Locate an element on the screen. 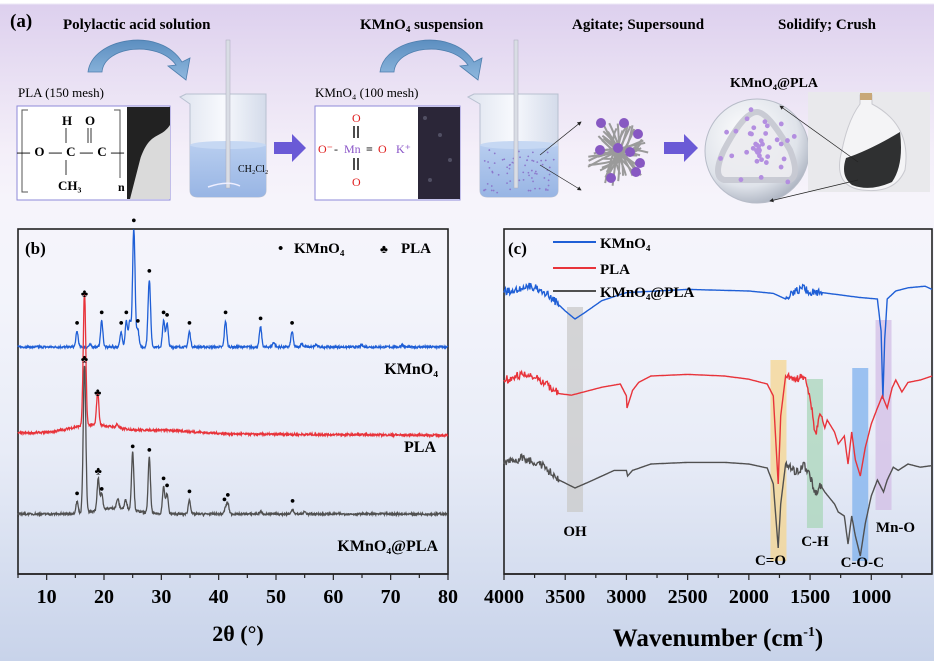  xrd-x-axis-title: 2θ (°) is located at coordinates (237, 633).